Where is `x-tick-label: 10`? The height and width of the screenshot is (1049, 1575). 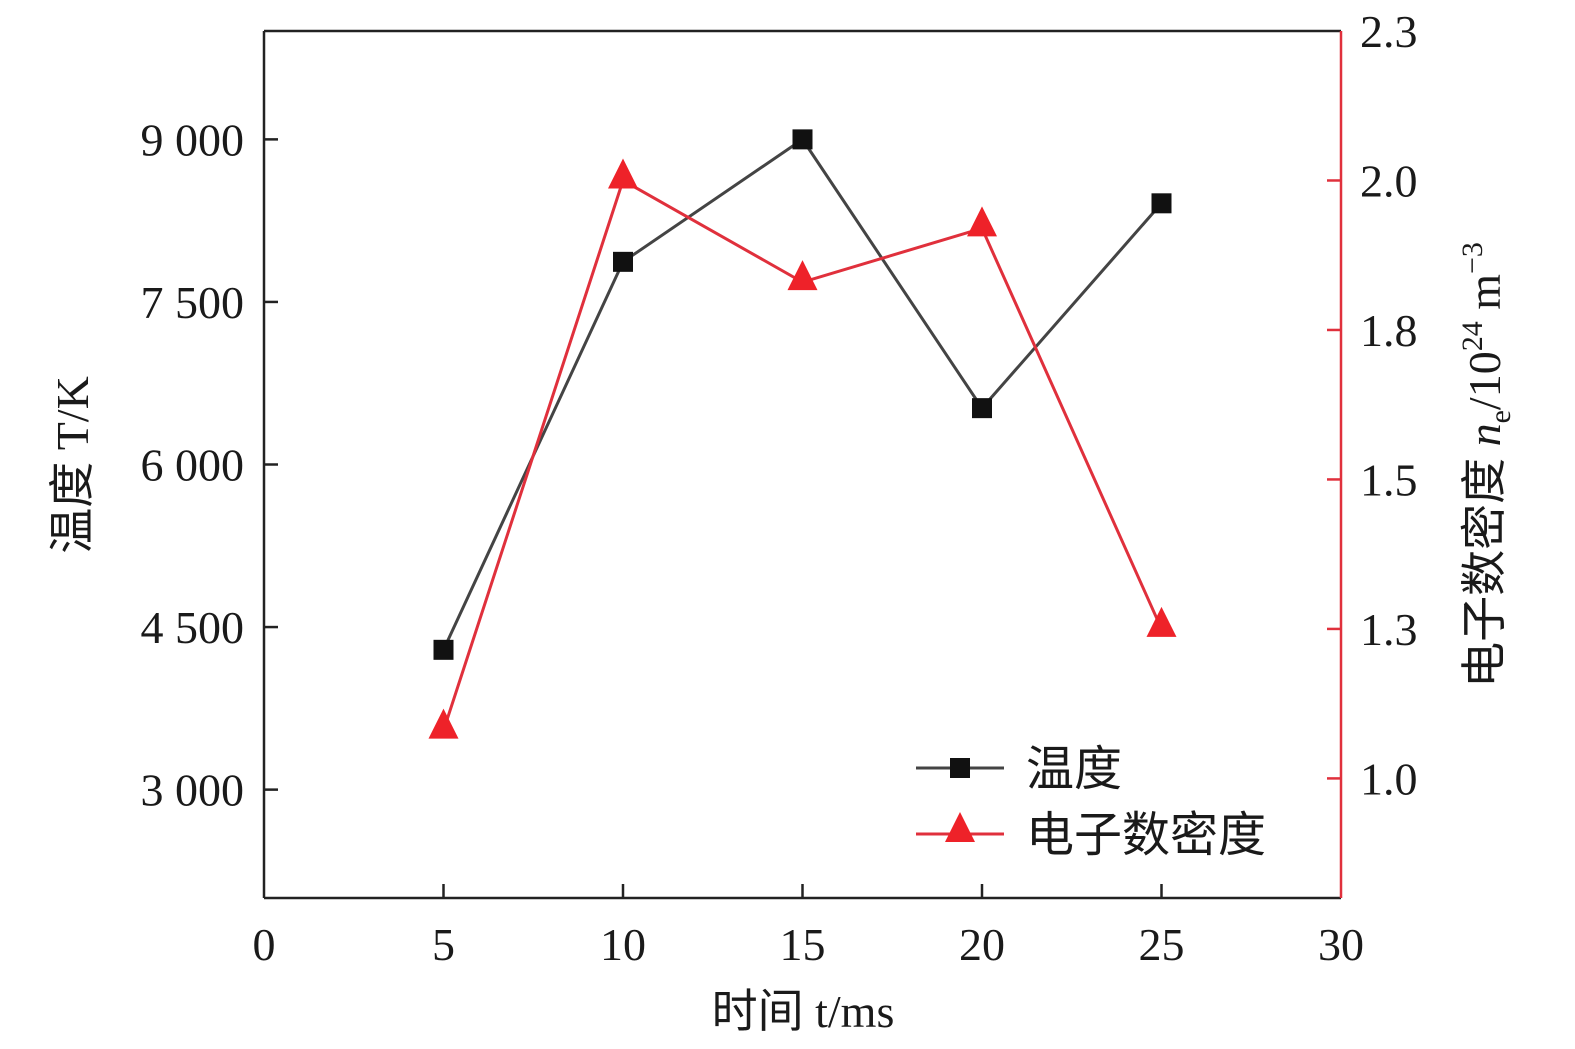 x-tick-label: 10 is located at coordinates (623, 944).